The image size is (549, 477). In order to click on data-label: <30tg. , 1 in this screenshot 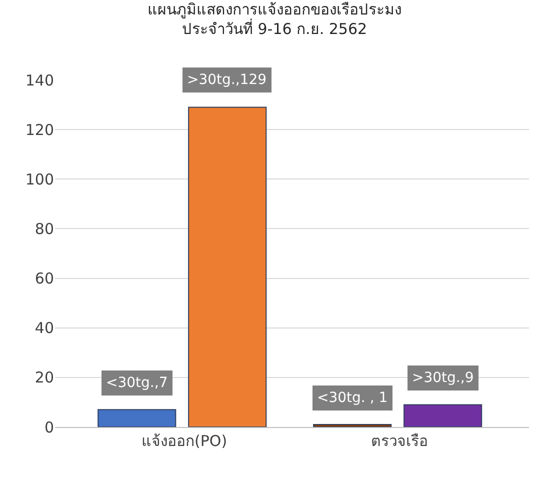, I will do `click(352, 398)`.